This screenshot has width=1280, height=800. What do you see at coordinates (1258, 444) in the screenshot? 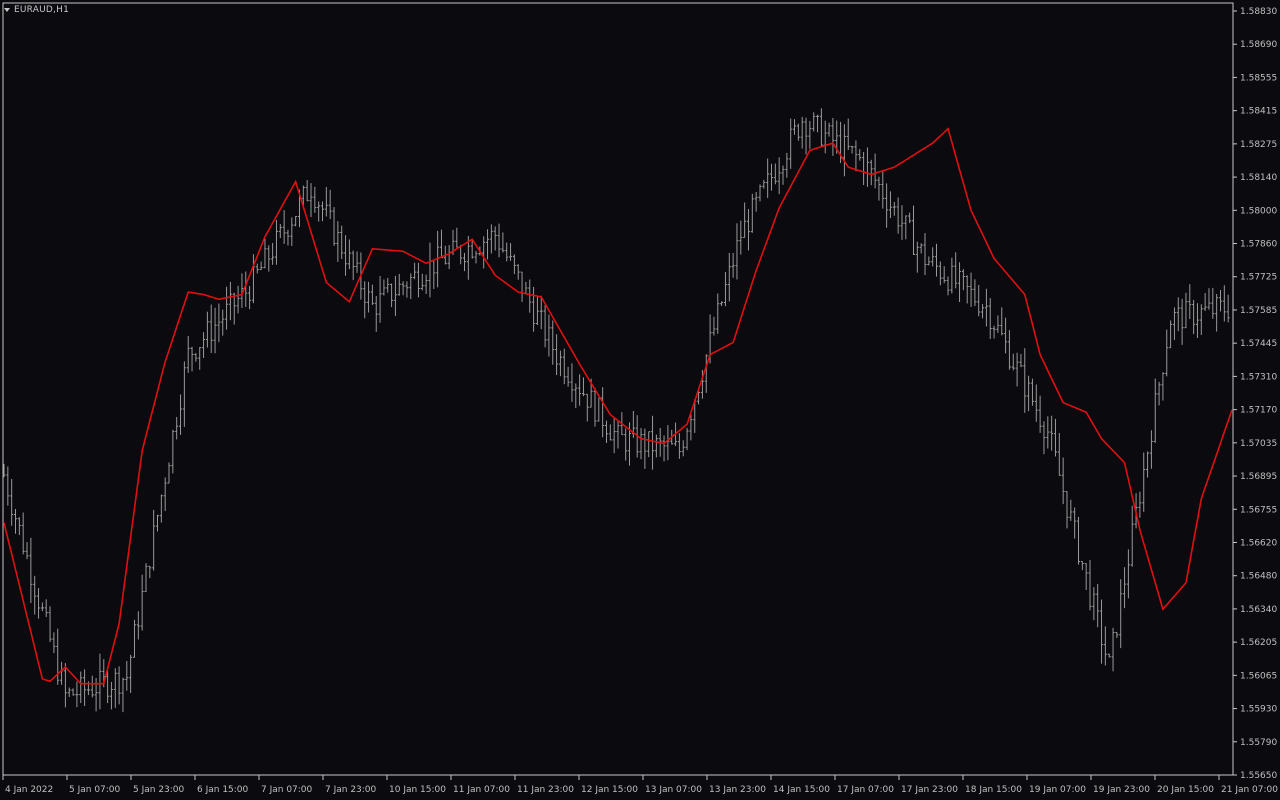
I see `y-tick-label: 1.57035` at bounding box center [1258, 444].